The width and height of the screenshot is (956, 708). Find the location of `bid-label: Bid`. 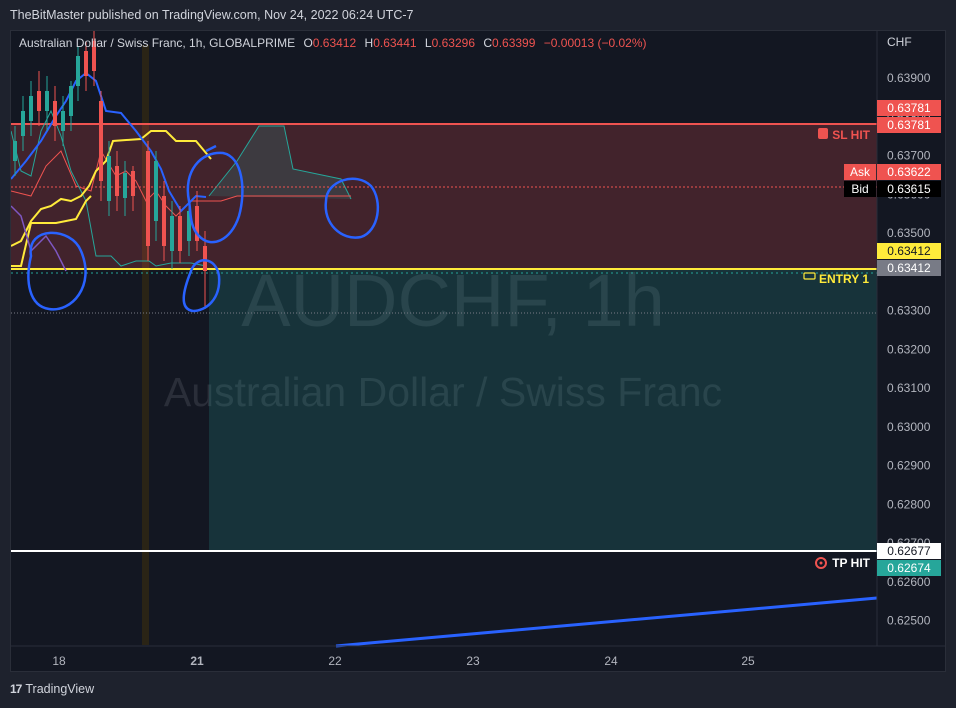

bid-label: Bid is located at coordinates (859, 189).